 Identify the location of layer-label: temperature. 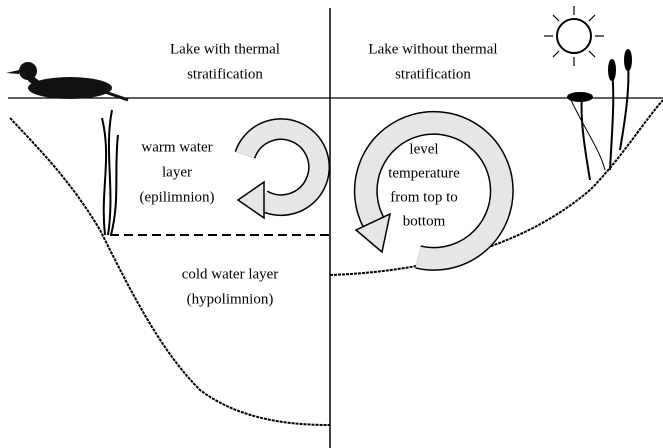
(424, 173).